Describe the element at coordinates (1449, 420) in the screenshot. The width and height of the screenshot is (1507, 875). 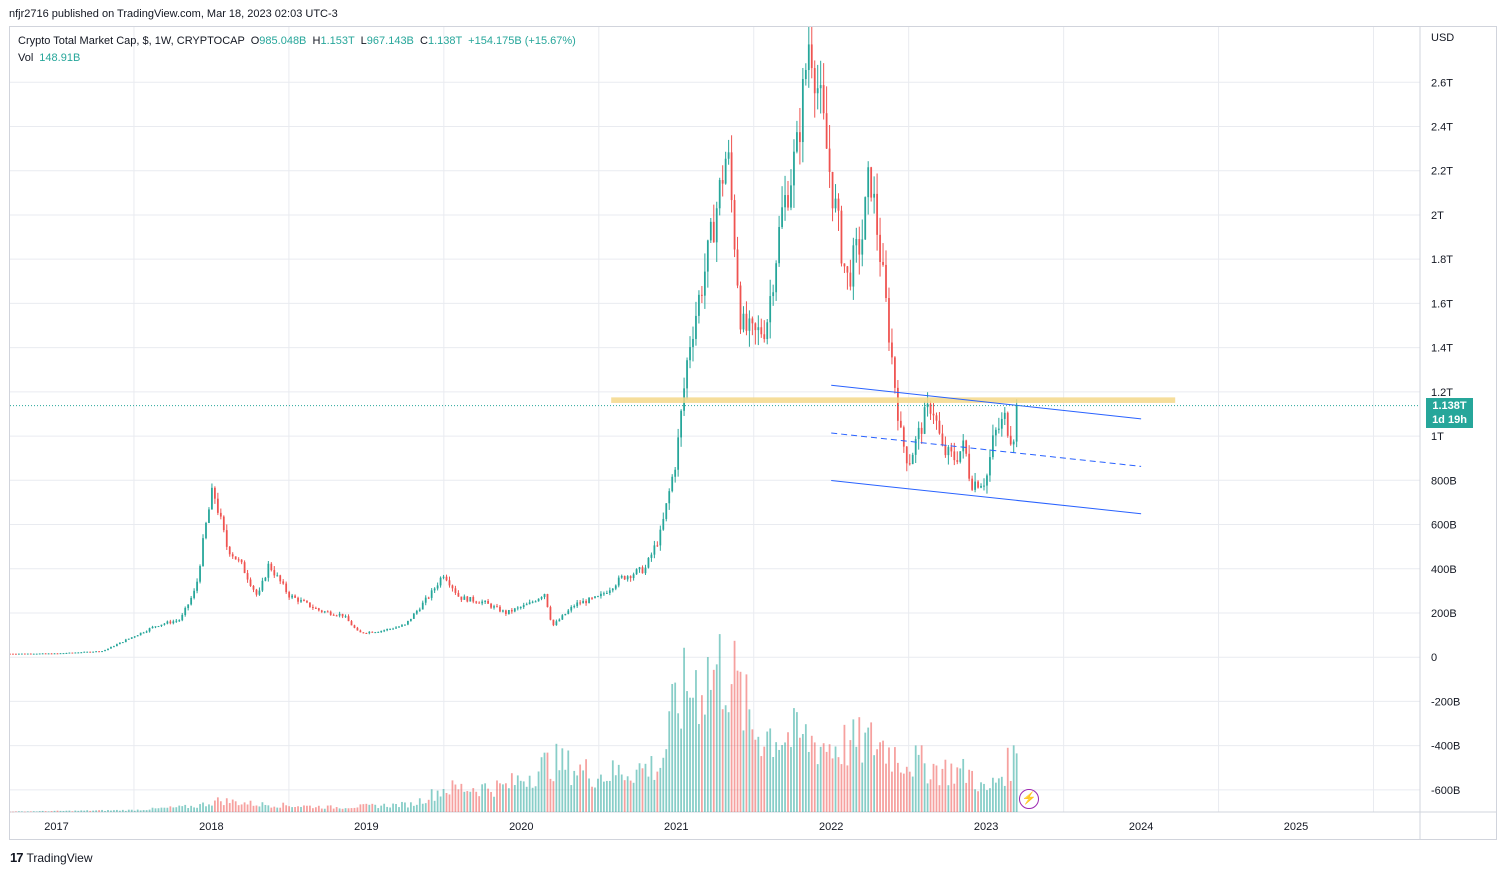
I see `bar-countdown: 1d 19h` at that location.